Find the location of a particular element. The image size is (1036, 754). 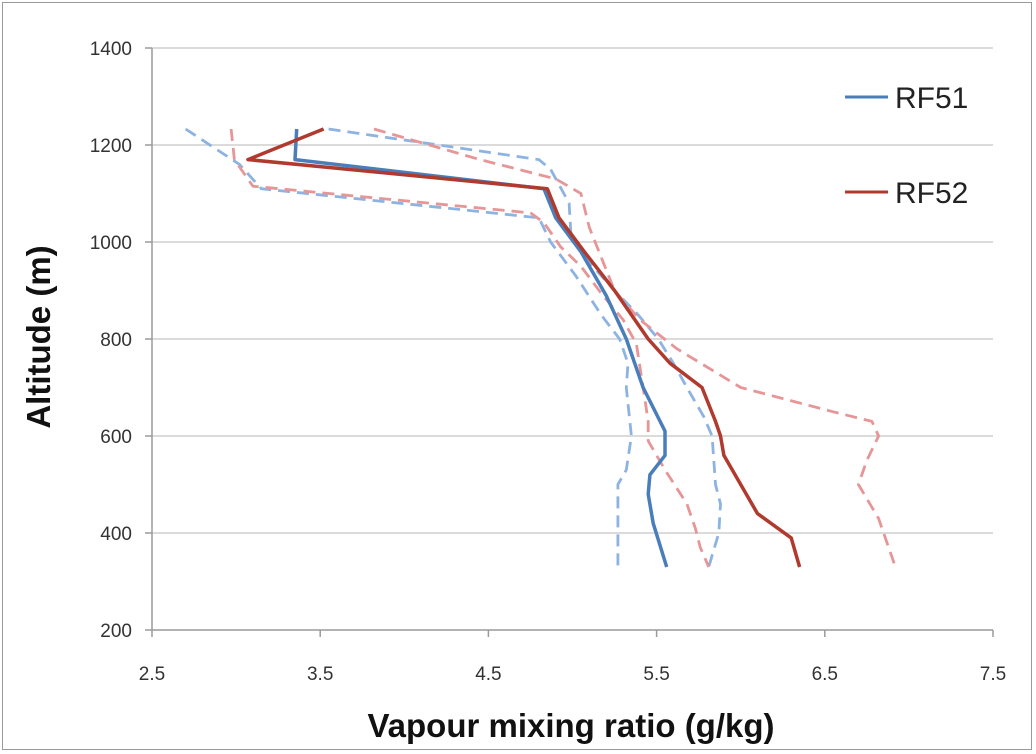

y-tick-label: 400 is located at coordinates (116, 534).